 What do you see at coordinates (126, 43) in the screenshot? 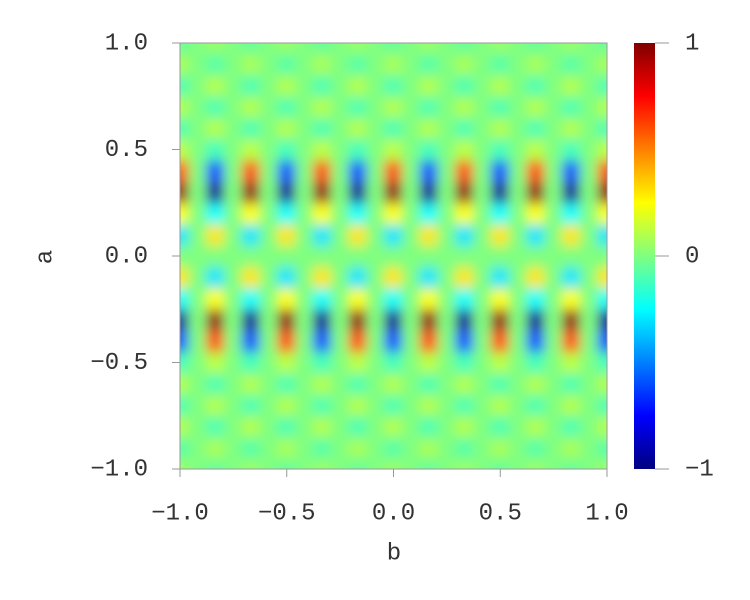
I see `y-tick-label: 1.0` at bounding box center [126, 43].